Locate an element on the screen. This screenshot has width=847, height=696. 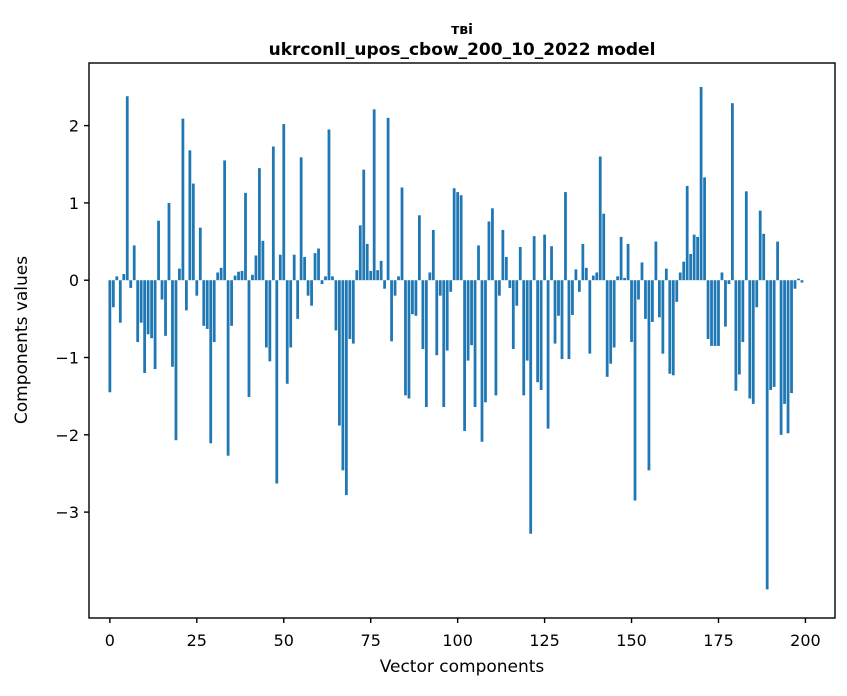
x-tick-label: 50 is located at coordinates (284, 640).